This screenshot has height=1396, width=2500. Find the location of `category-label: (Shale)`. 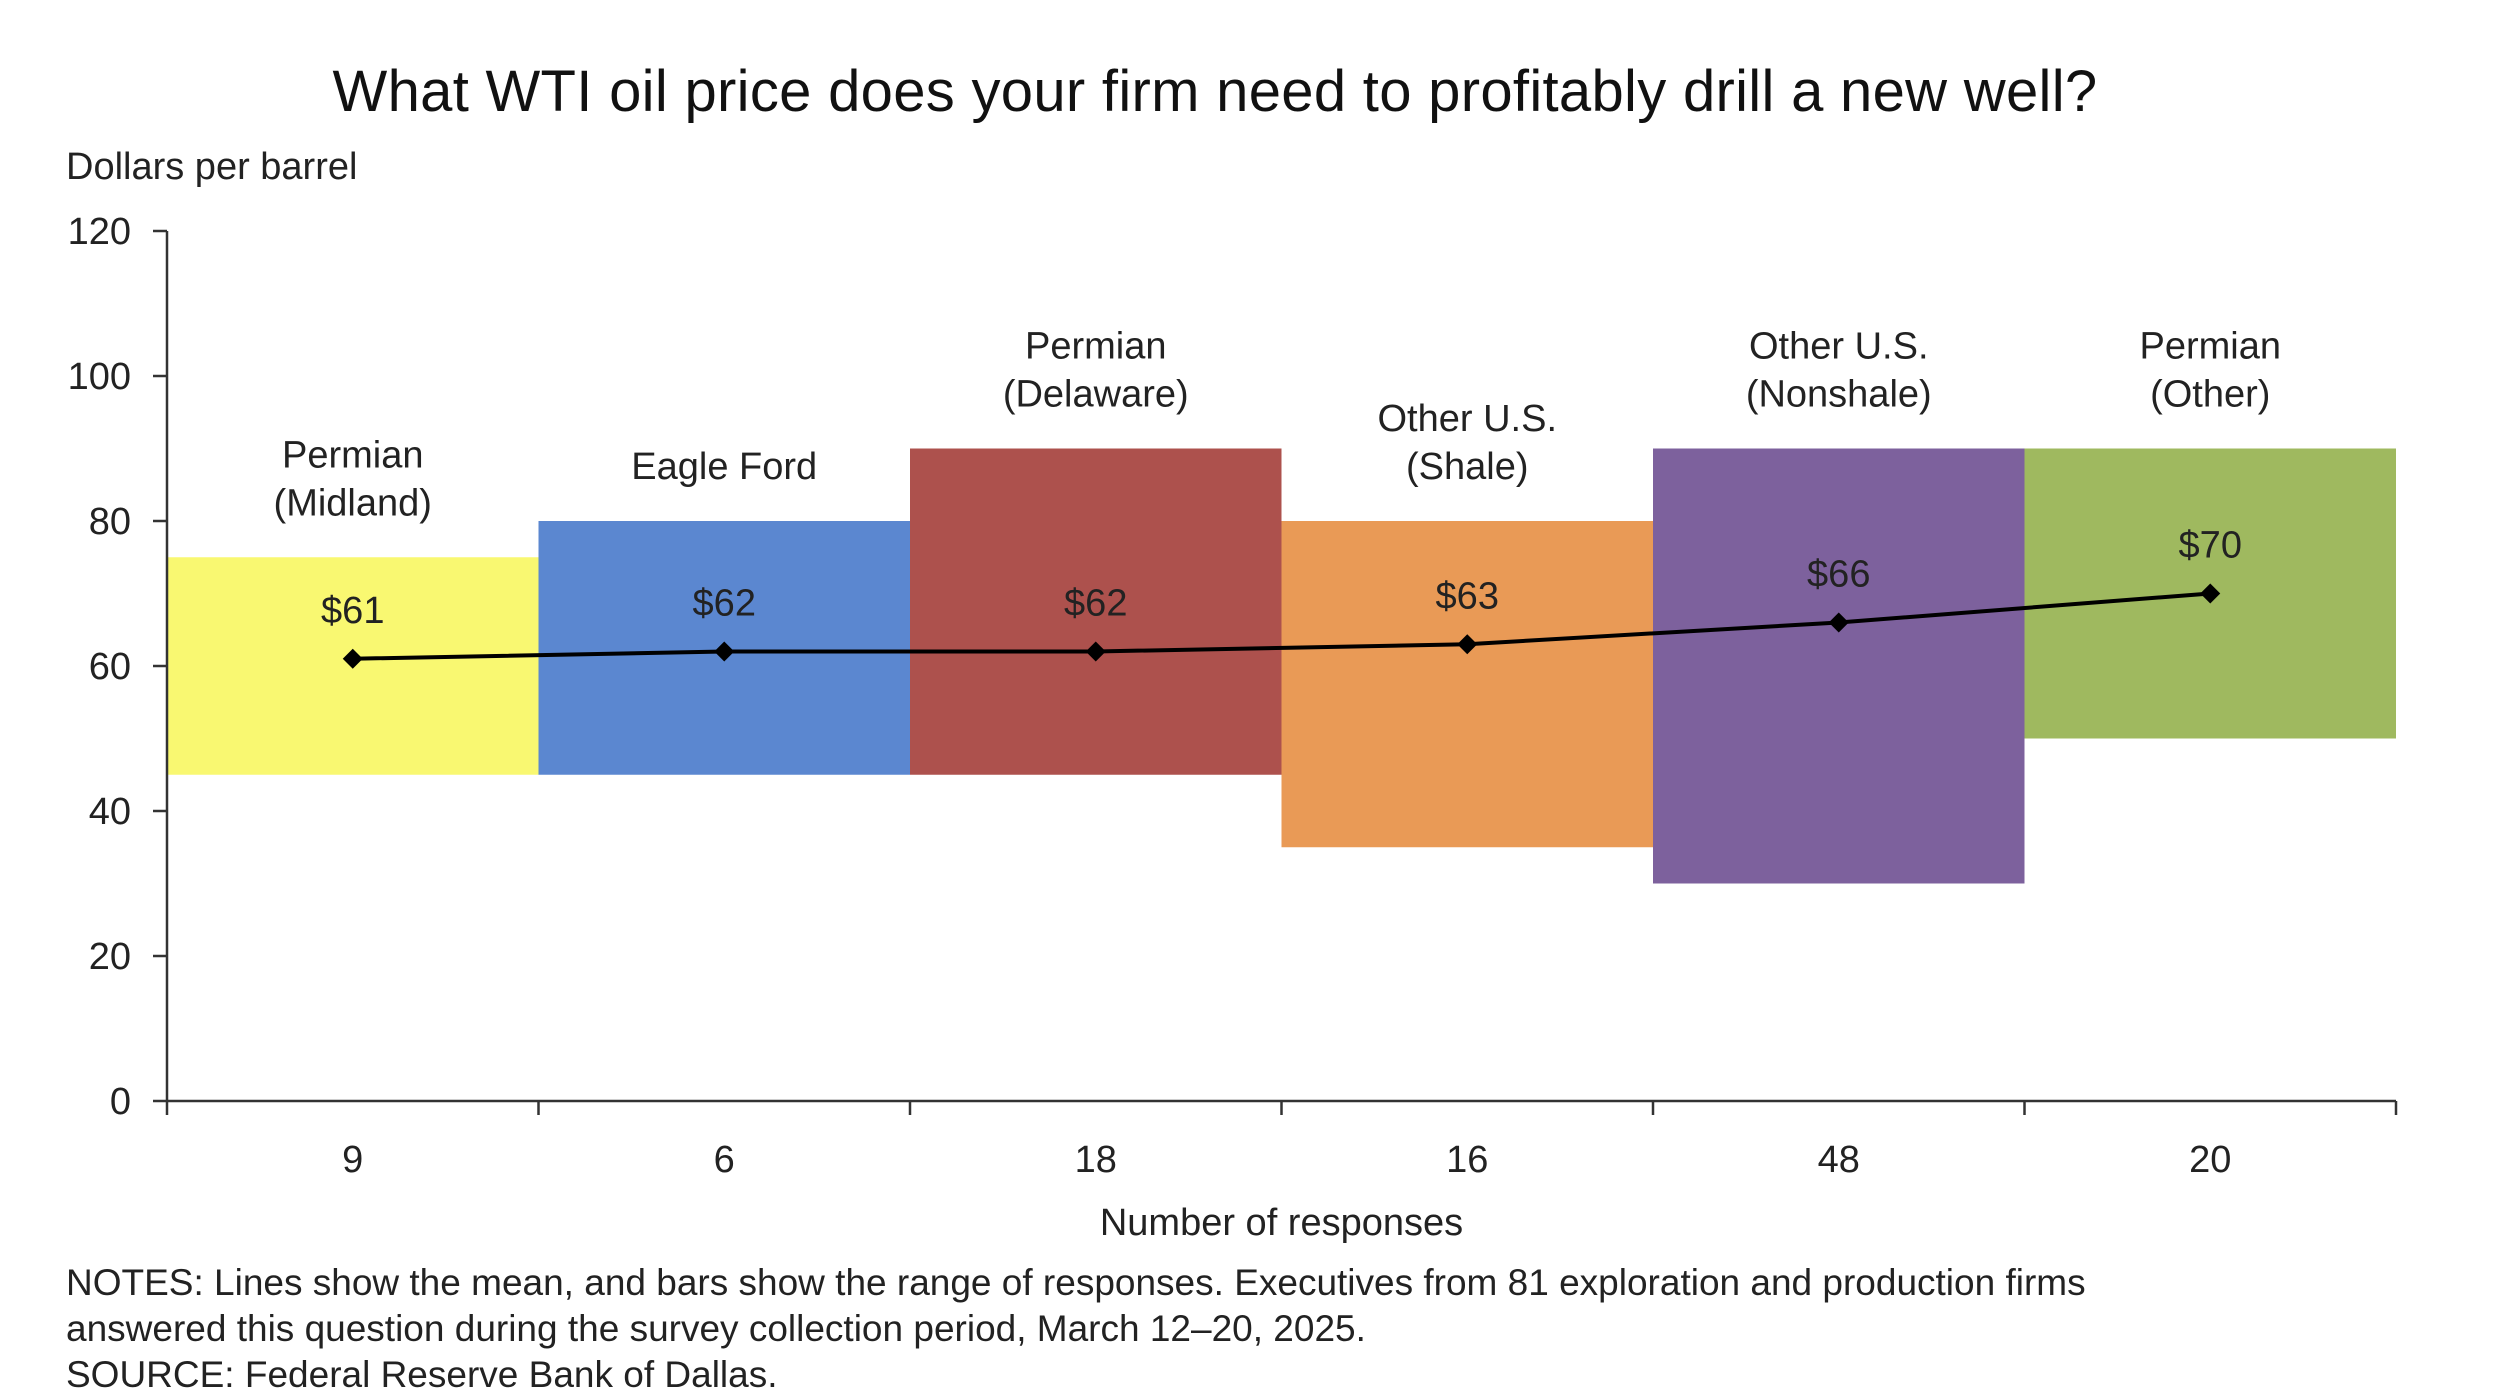

category-label: (Shale) is located at coordinates (1467, 467).